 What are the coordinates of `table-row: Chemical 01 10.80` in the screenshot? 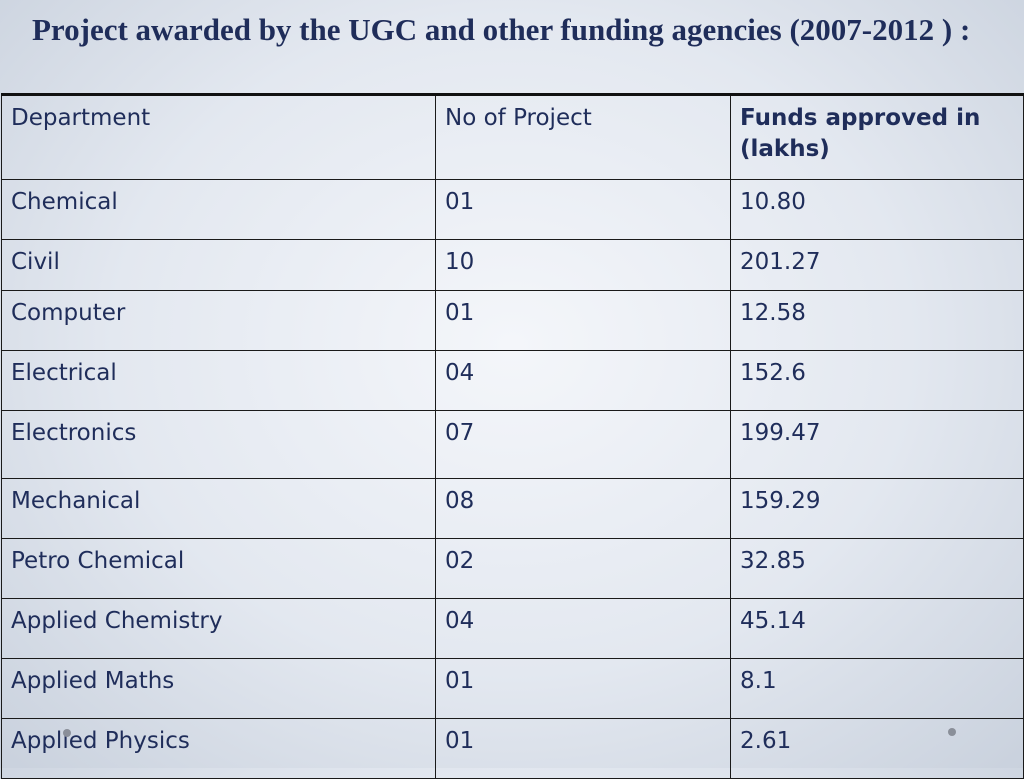 It's located at (512, 209).